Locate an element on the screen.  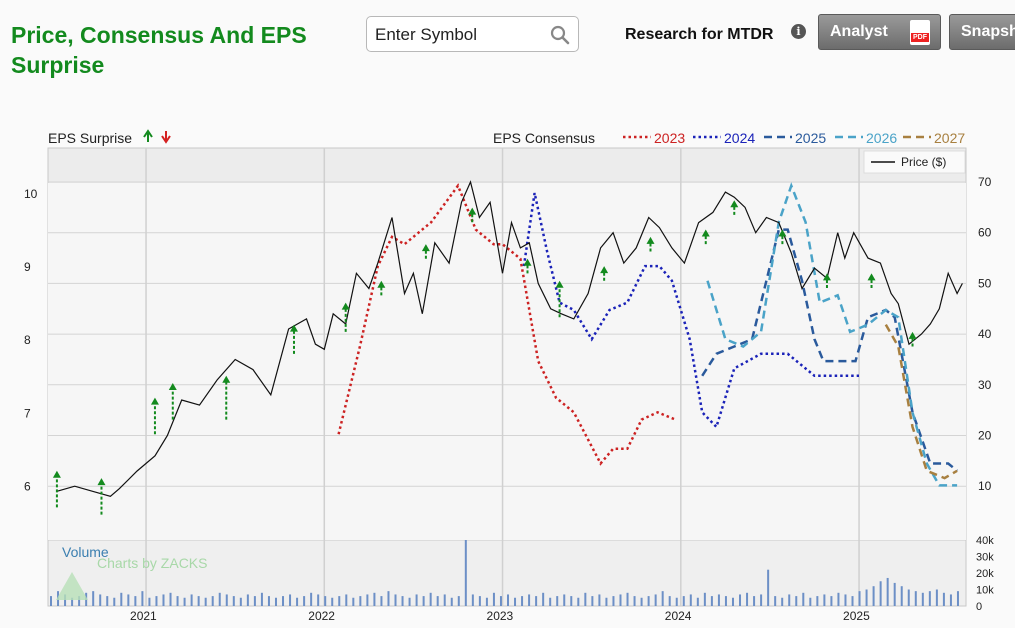
symbol-search is located at coordinates (472, 34).